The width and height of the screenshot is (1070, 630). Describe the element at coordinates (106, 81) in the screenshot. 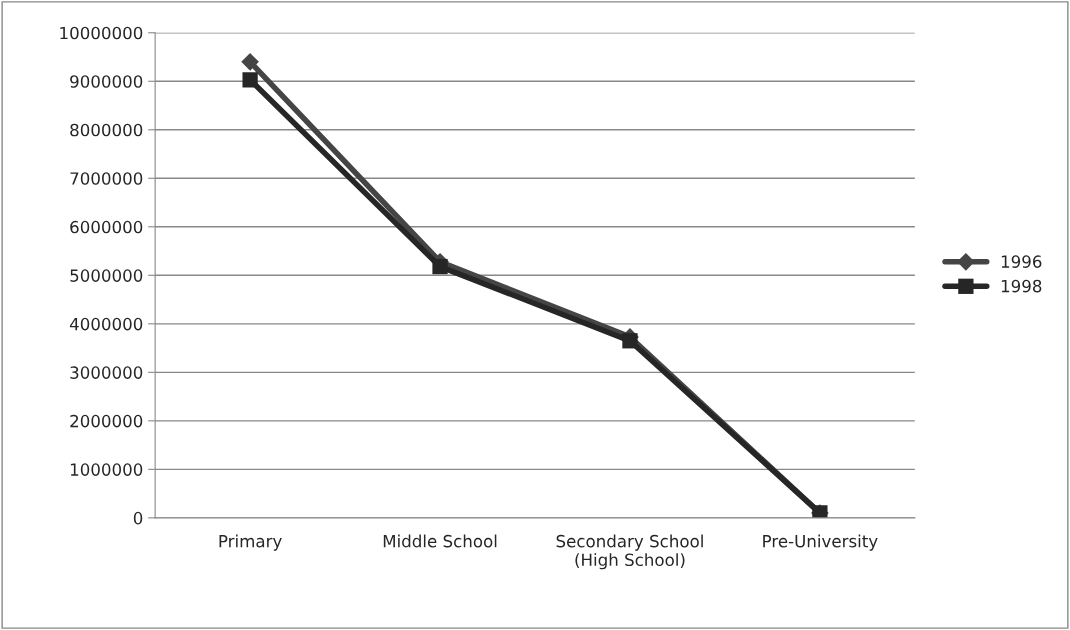

I see `y-tick-label: 9000000` at that location.